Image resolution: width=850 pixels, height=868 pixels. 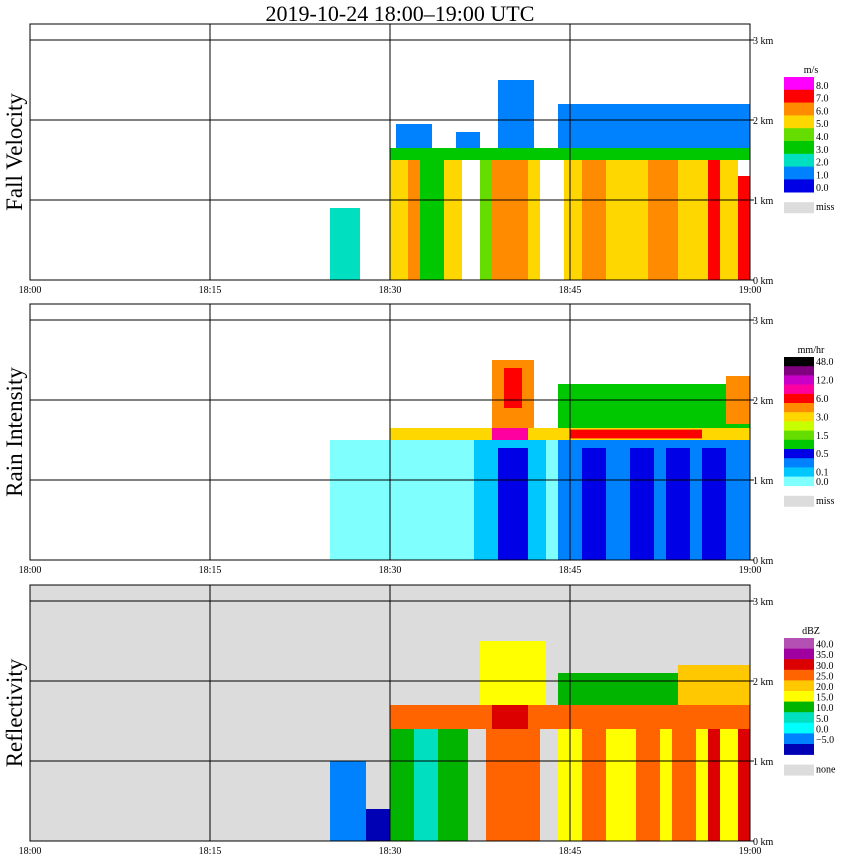 What do you see at coordinates (30, 851) in the screenshot?
I see `reflectivity-xtick-label: 18:00` at bounding box center [30, 851].